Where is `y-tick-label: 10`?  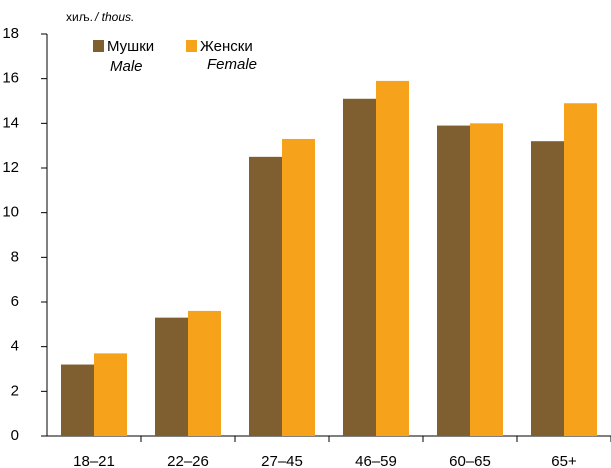 y-tick-label: 10 is located at coordinates (10, 212).